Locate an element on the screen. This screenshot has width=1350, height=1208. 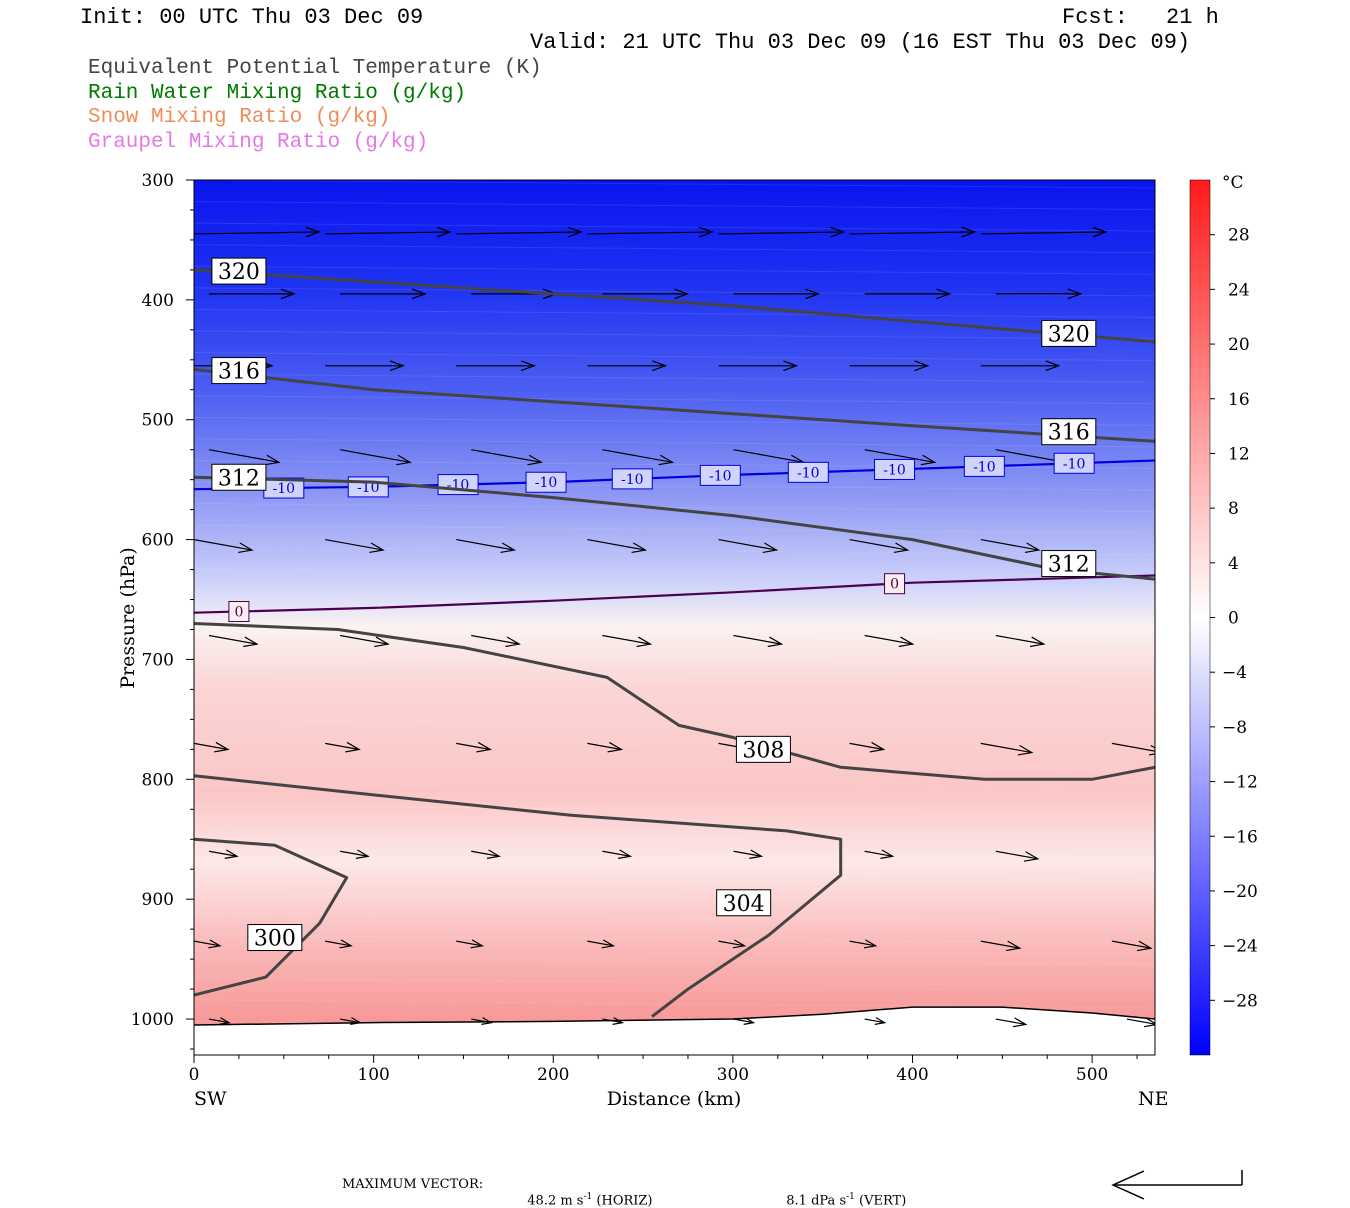
horiz-superscript: -1 is located at coordinates (588, 1197).